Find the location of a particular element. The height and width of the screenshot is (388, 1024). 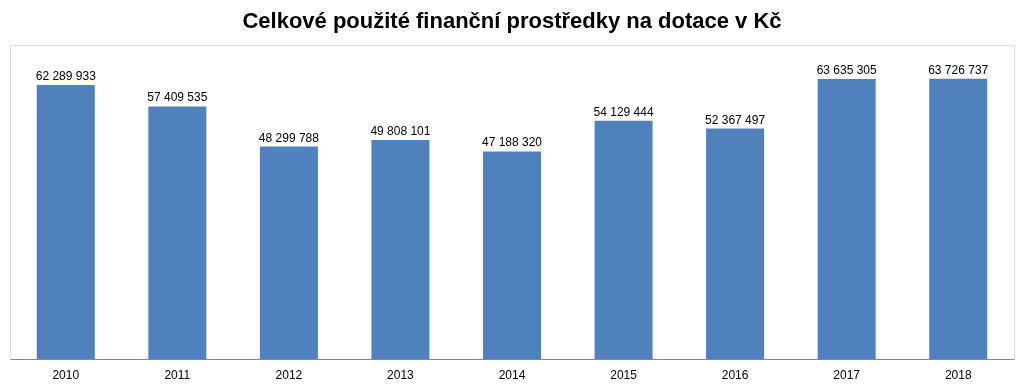

x-tick-label: 2011 is located at coordinates (177, 374).